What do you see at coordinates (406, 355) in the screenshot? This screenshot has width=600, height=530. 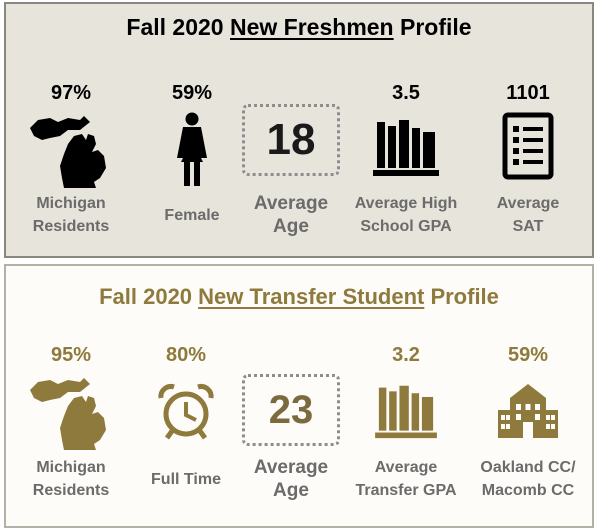 I see `stat-value: 3.2` at bounding box center [406, 355].